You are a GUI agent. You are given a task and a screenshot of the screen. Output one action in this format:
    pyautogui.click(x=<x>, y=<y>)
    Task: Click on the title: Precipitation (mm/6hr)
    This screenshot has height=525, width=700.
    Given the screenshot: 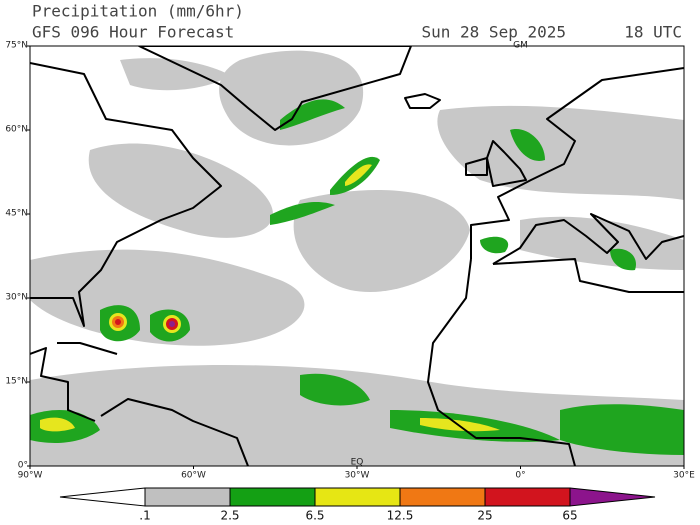 What is the action you would take?
    pyautogui.click(x=138, y=11)
    